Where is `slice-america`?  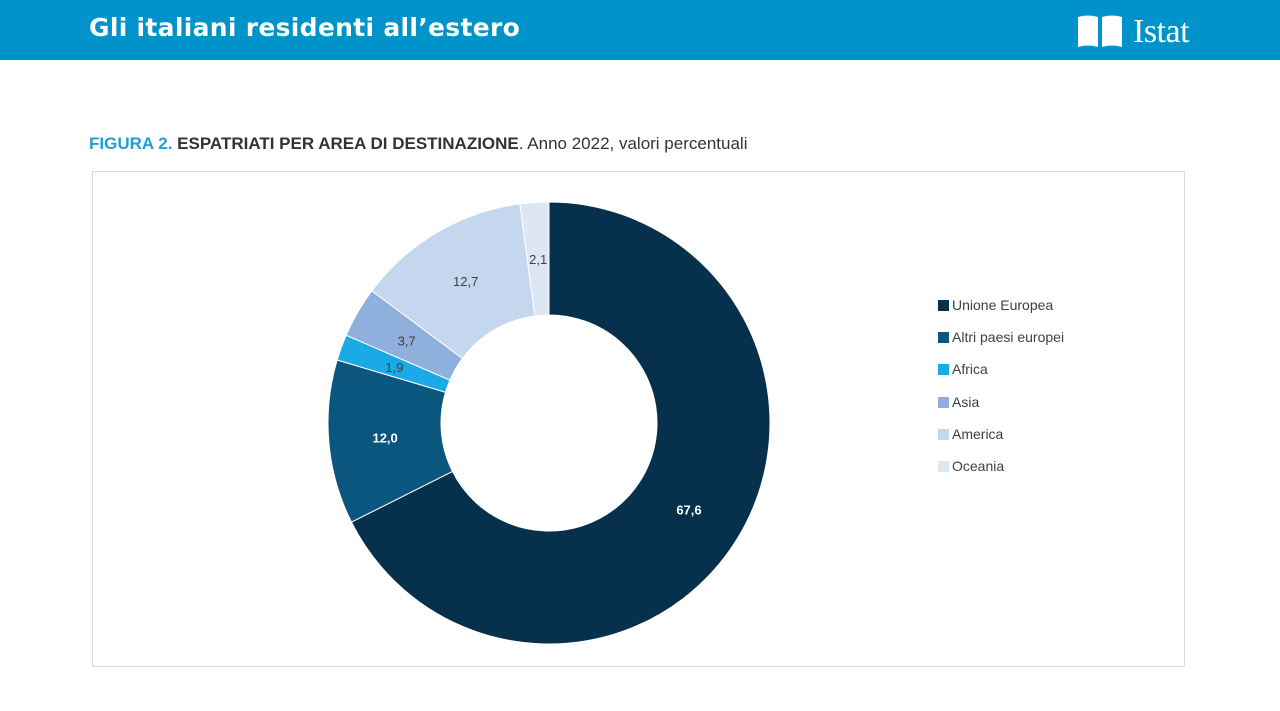
slice-america is located at coordinates (453, 281).